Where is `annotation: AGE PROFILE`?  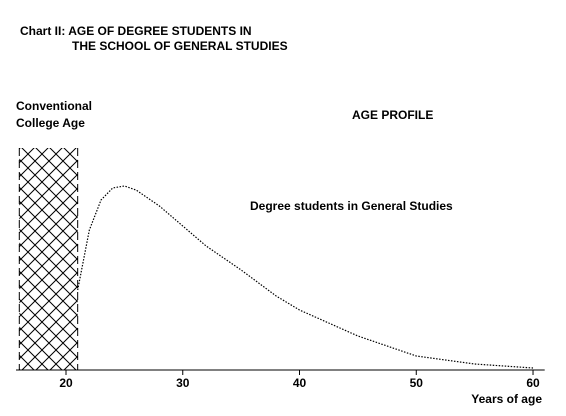
annotation: AGE PROFILE is located at coordinates (392, 115).